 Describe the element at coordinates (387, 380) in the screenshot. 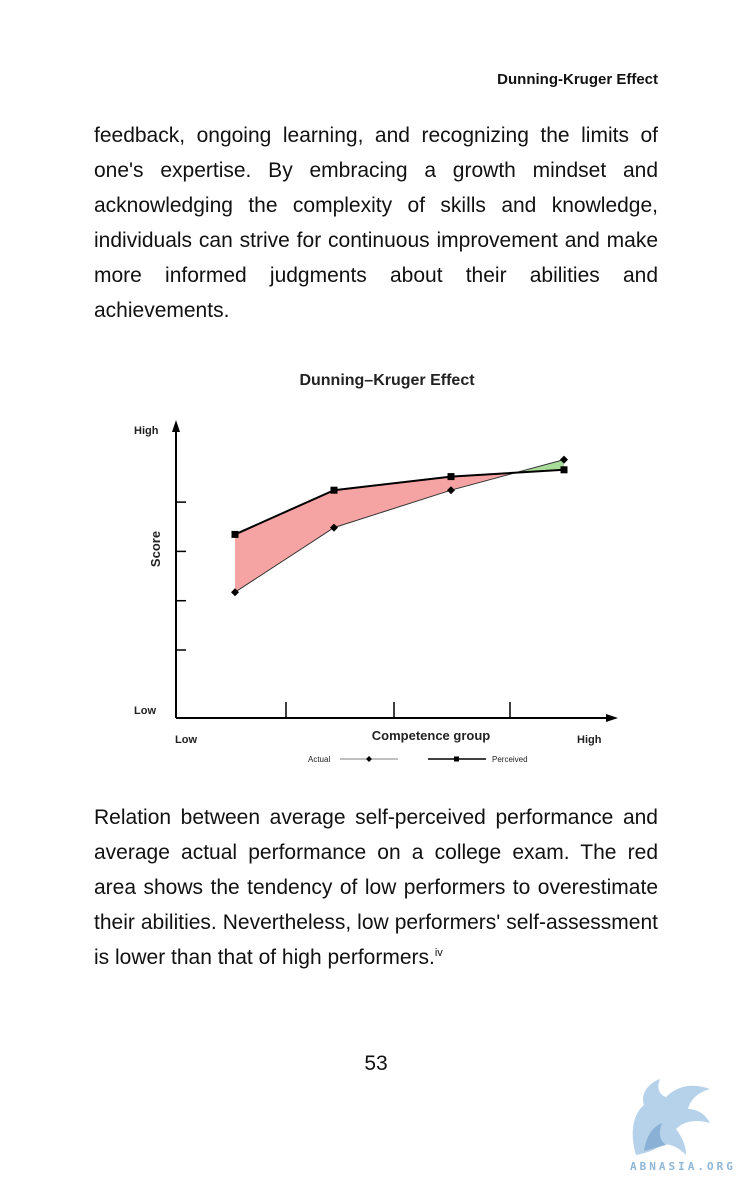

I see `chart-title: Dunning–Kruger Effect` at that location.